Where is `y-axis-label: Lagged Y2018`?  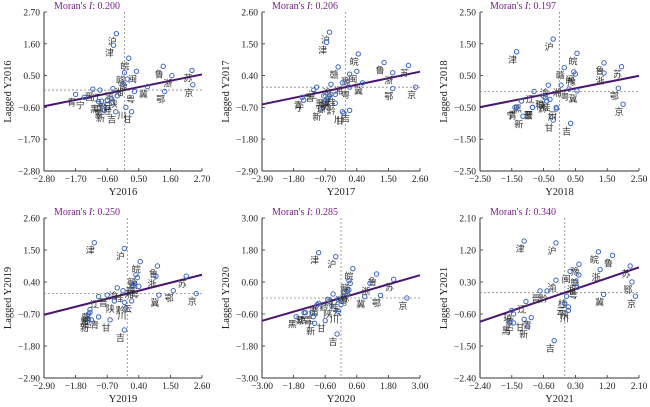 y-axis-label: Lagged Y2018 is located at coordinates (444, 91).